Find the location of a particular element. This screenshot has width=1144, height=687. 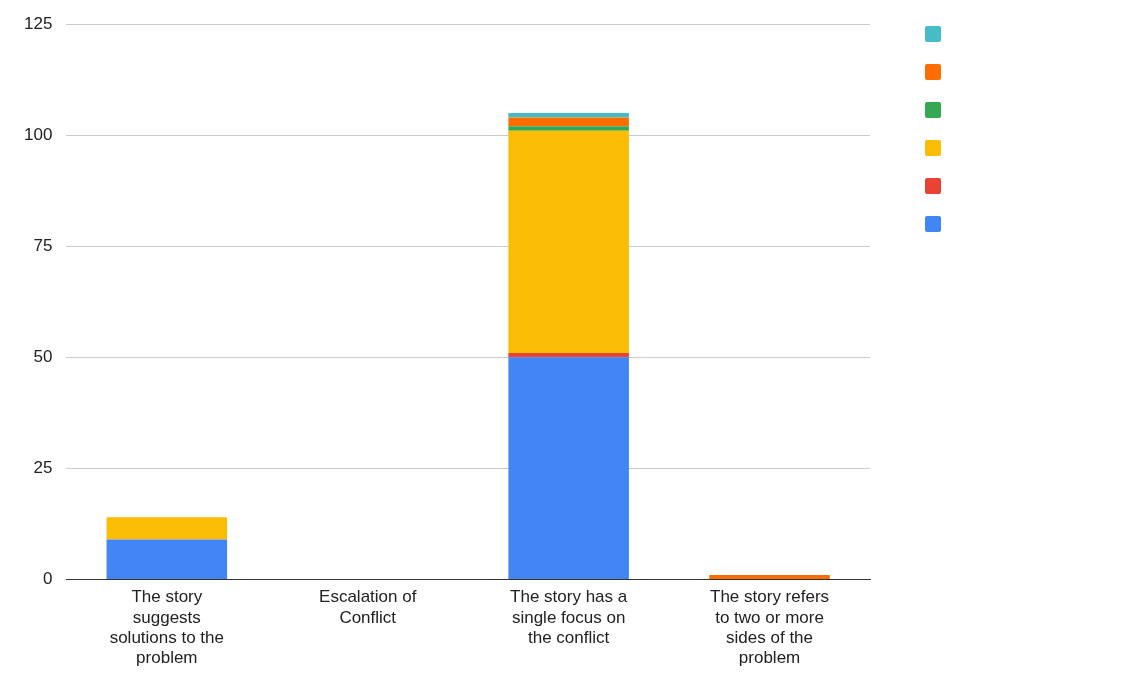

x-tick-label: The story refers to two or more sides of the problem is located at coordinates (770, 627).